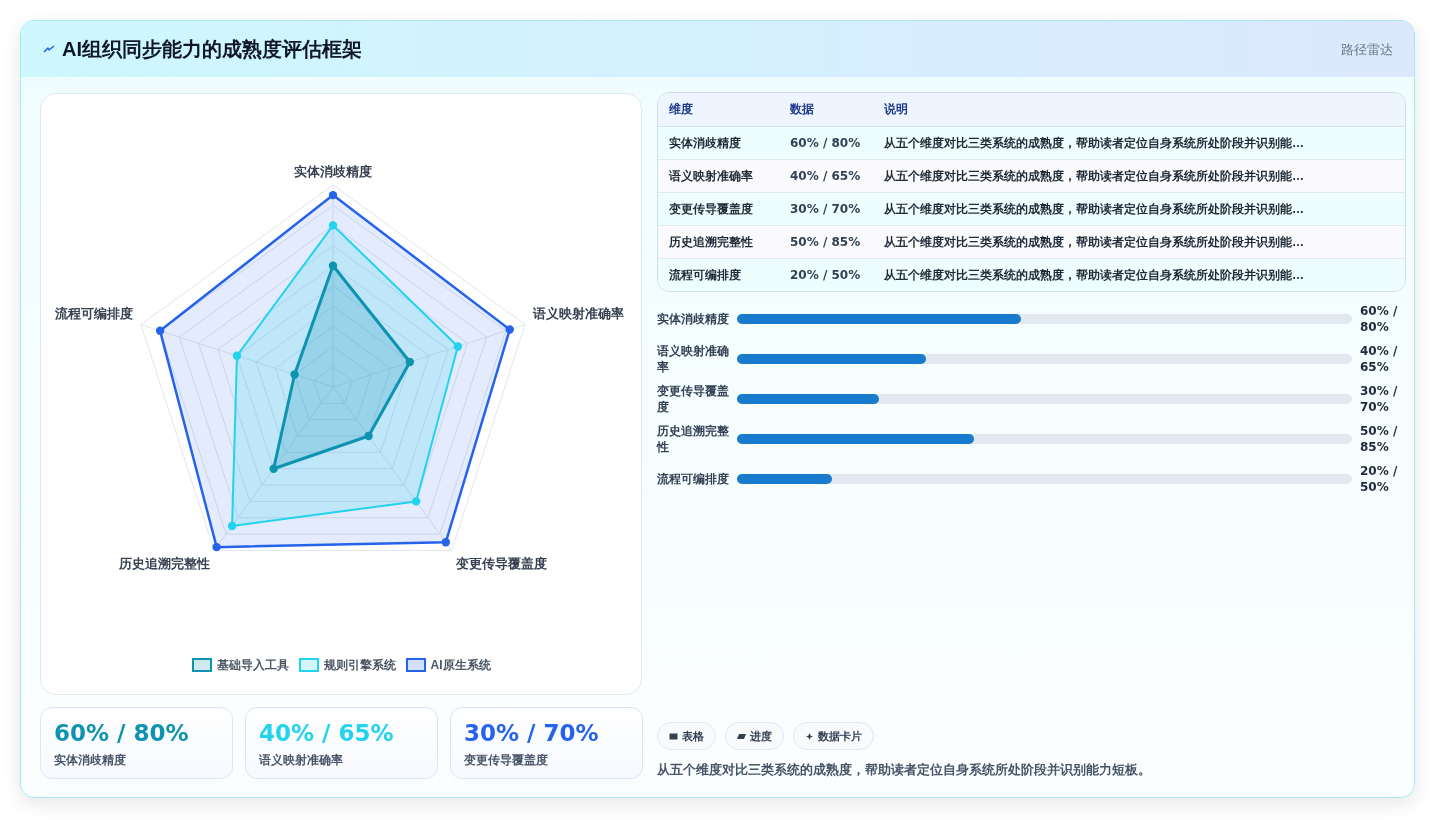  I want to click on text: 数据, so click(802, 109).